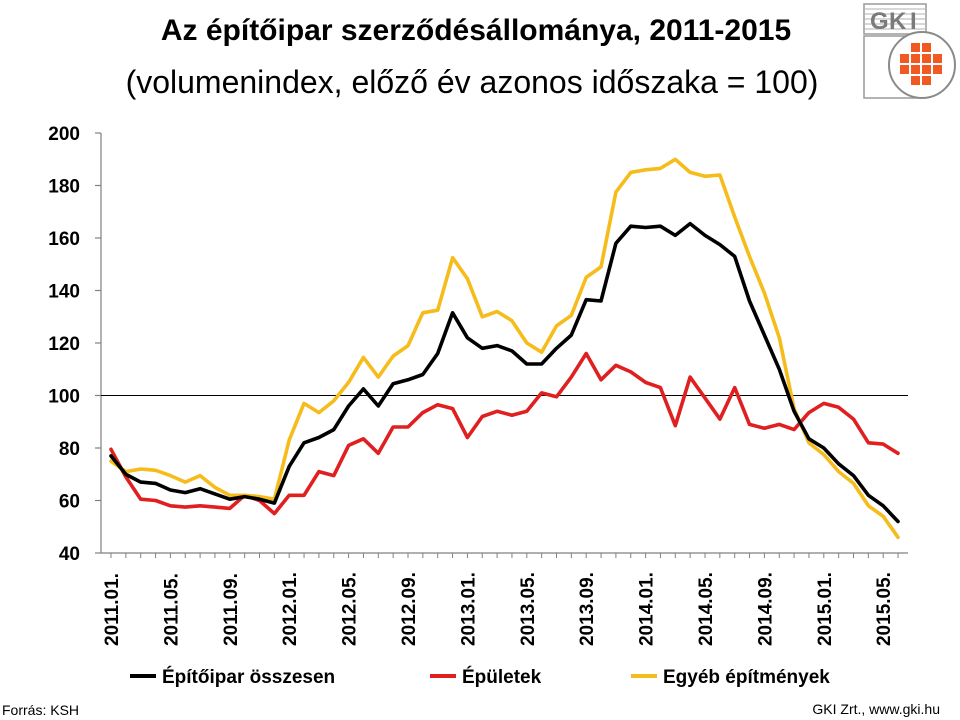  I want to click on x-tick-label: 2011.01., so click(112, 609).